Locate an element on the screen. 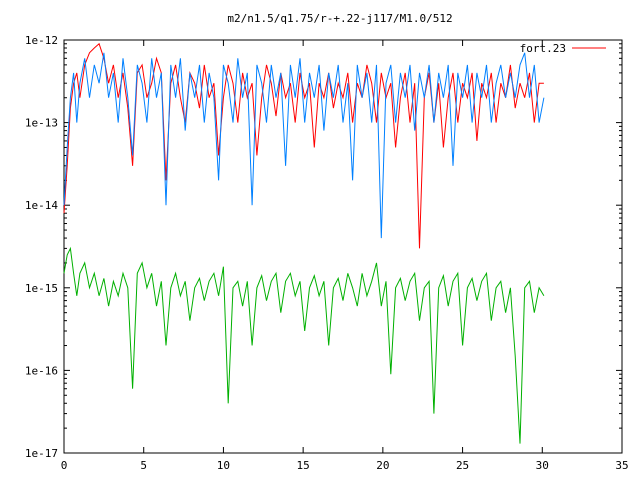 This screenshot has height=485, width=640. x-tick-label: 0 is located at coordinates (64, 465).